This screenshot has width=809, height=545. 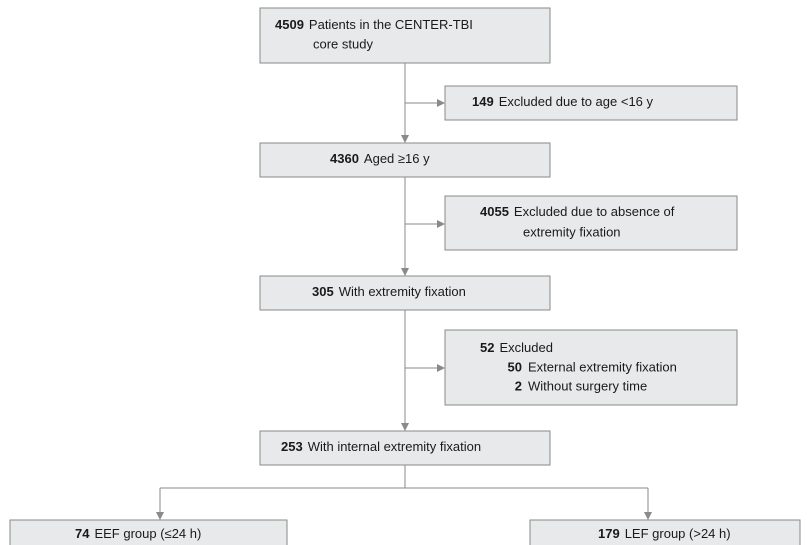 I want to click on node-text: 4360 Aged ≥16 y, so click(x=380, y=158).